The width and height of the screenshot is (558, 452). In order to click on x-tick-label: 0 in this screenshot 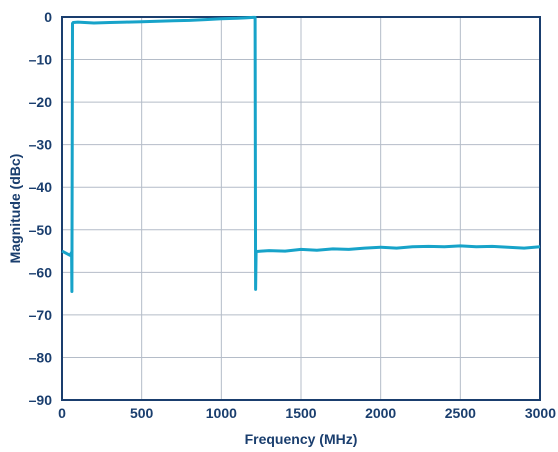, I will do `click(62, 413)`.